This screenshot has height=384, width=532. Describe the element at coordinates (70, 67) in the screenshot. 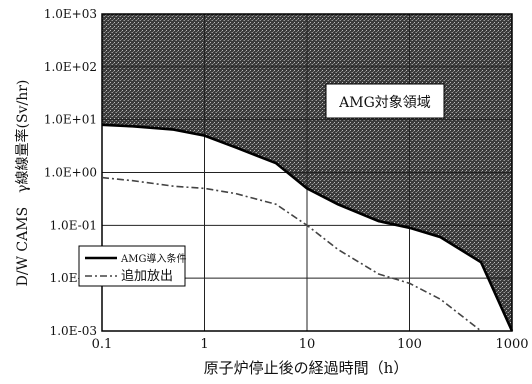

I see `y-tick-label: 1.0E+02` at that location.